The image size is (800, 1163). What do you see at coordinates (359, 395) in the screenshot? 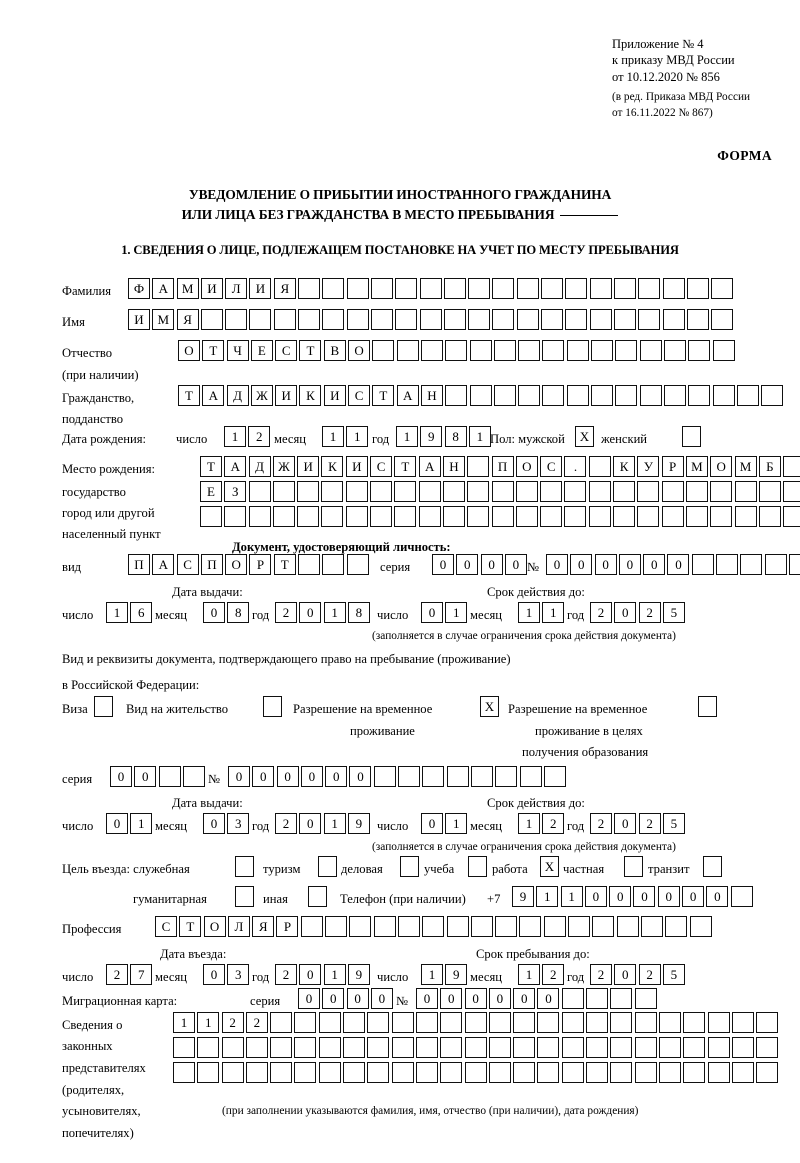
I see `char-cell: С` at bounding box center [359, 395].